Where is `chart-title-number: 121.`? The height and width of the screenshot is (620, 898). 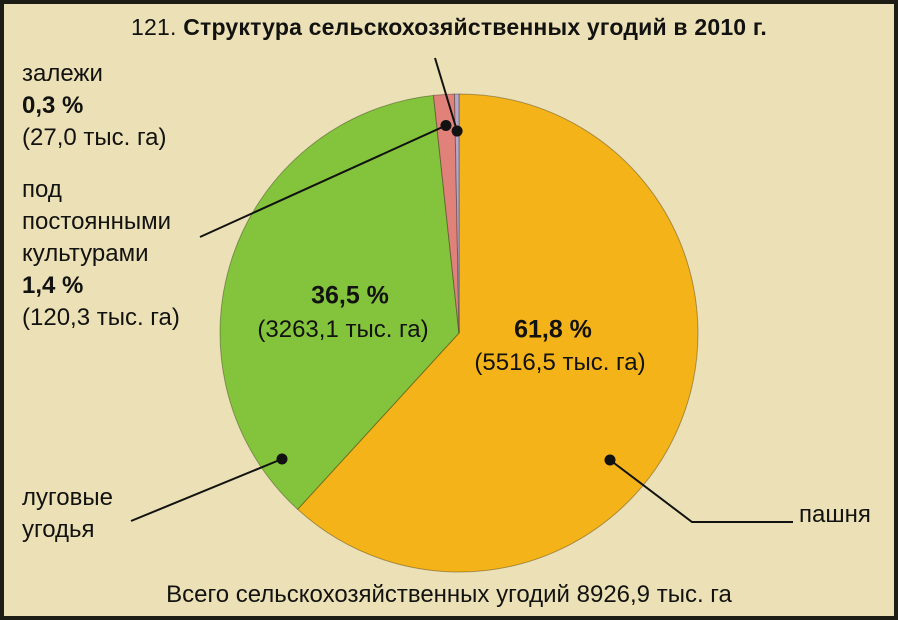 chart-title-number: 121. is located at coordinates (154, 27).